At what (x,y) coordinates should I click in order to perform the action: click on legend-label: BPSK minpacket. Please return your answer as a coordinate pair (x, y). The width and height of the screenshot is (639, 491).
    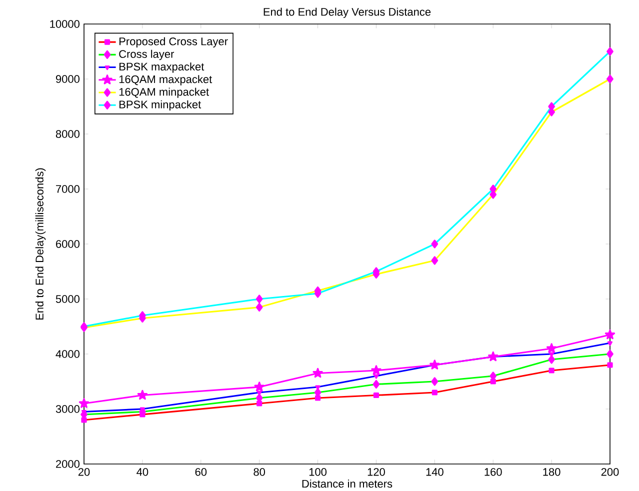
    Looking at the image, I should click on (161, 105).